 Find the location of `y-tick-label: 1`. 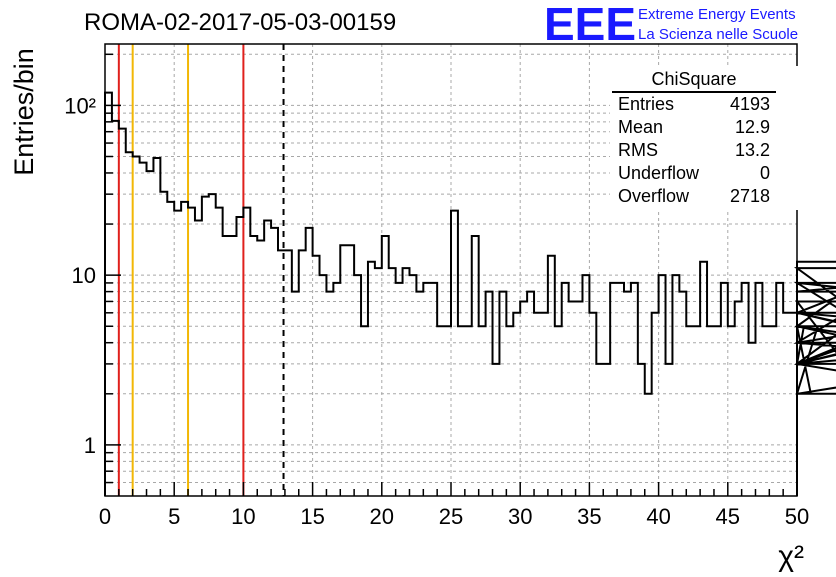

y-tick-label: 1 is located at coordinates (90, 445).